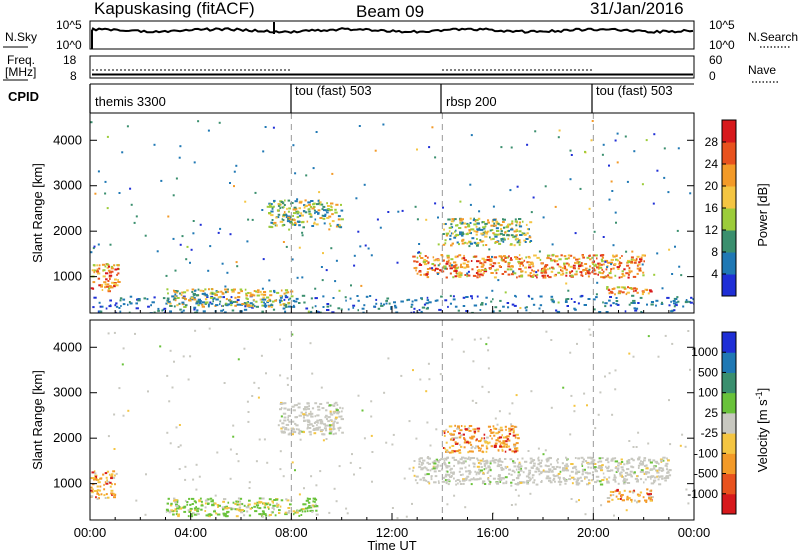 The height and width of the screenshot is (554, 800). Describe the element at coordinates (712, 230) in the screenshot. I see `colorbar-tick-label: 12` at that location.